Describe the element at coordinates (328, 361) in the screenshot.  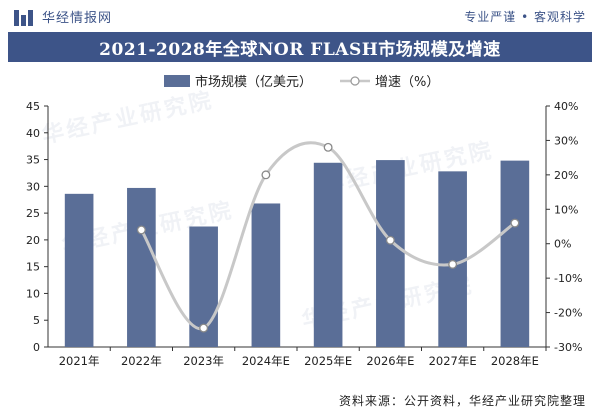
I see `x-tick-label: 2025年E` at that location.